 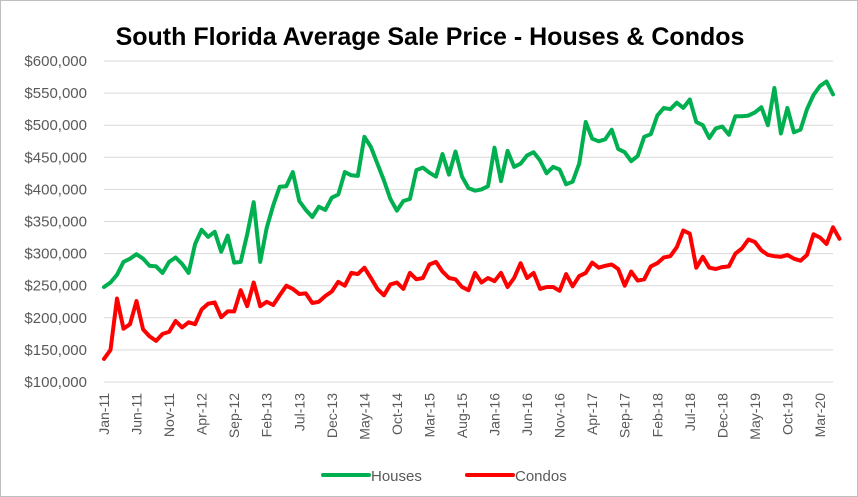 What do you see at coordinates (267, 415) in the screenshot?
I see `x-tick-label: Feb-13` at bounding box center [267, 415].